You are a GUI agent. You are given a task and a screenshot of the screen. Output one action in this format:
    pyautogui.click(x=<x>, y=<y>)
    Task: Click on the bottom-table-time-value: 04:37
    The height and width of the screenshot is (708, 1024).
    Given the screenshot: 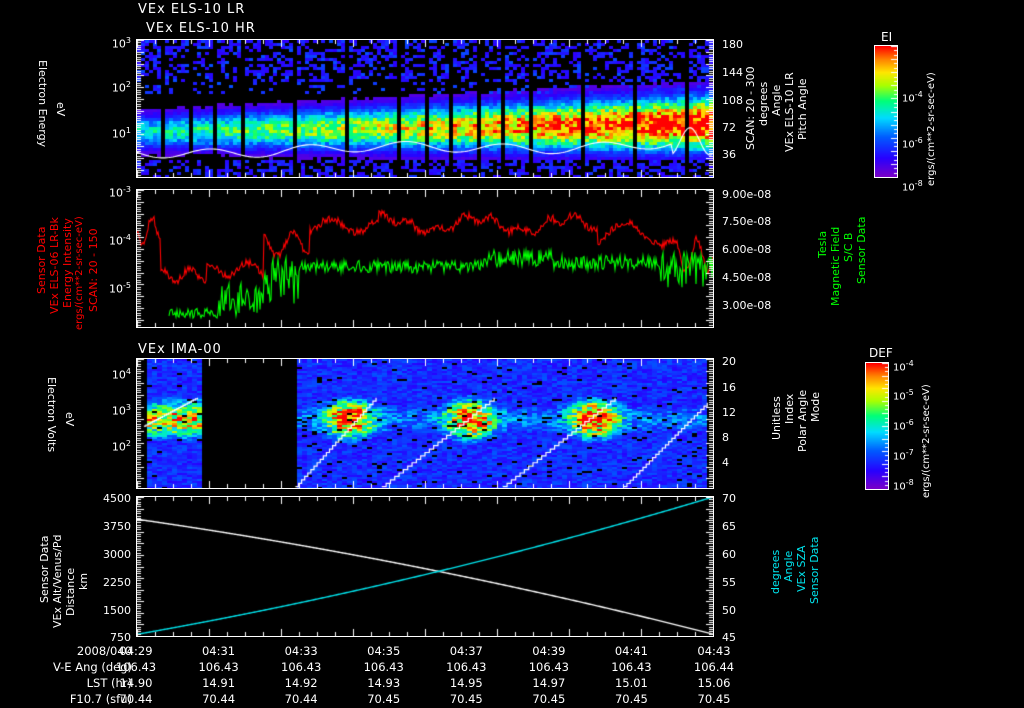 What is the action you would take?
    pyautogui.click(x=466, y=651)
    